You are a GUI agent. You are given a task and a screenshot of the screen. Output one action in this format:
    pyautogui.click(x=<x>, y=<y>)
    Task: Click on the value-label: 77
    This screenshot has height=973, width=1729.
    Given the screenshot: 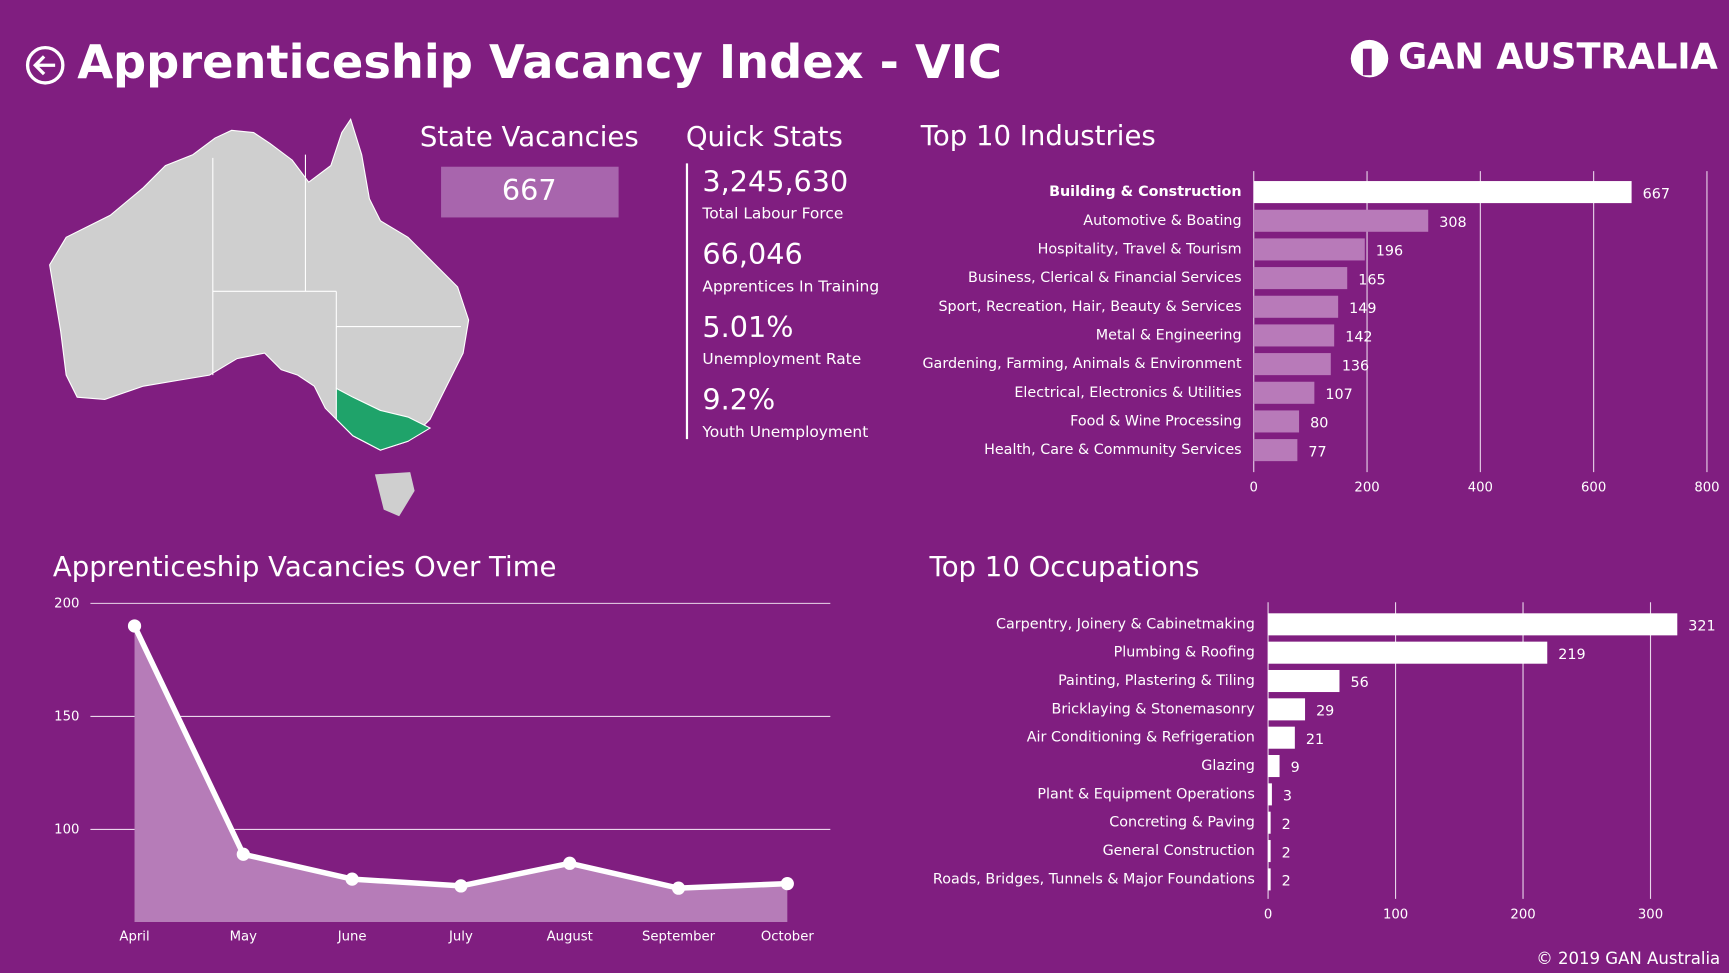 What is the action you would take?
    pyautogui.click(x=1317, y=452)
    